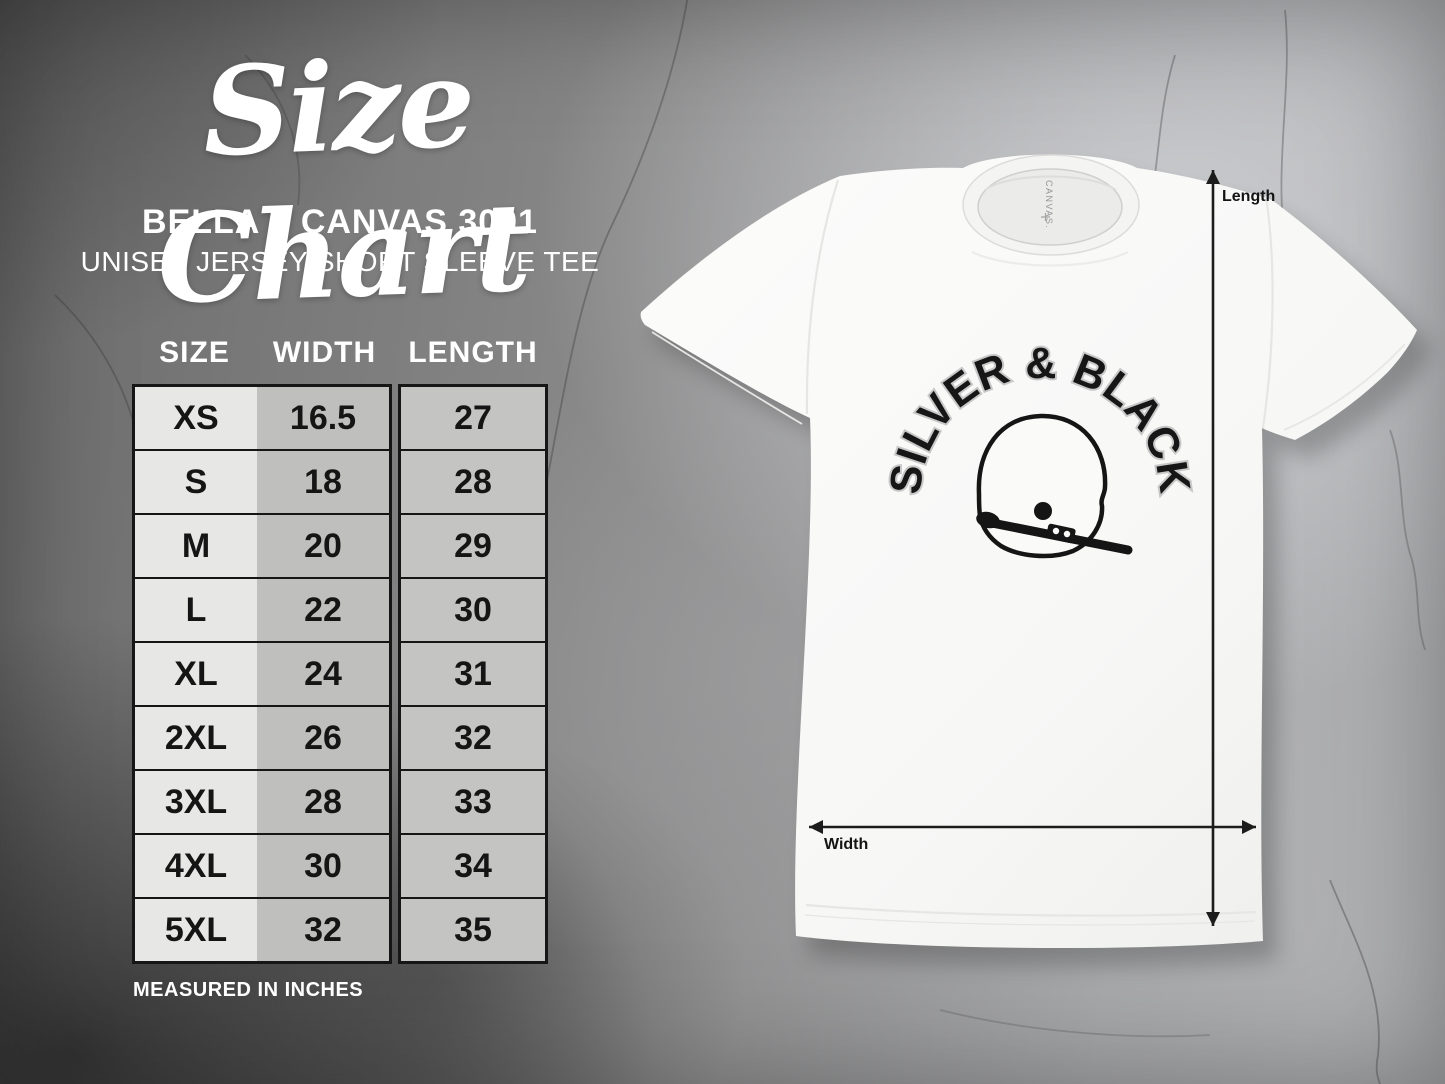  What do you see at coordinates (323, 418) in the screenshot?
I see `cell-width: 16.5` at bounding box center [323, 418].